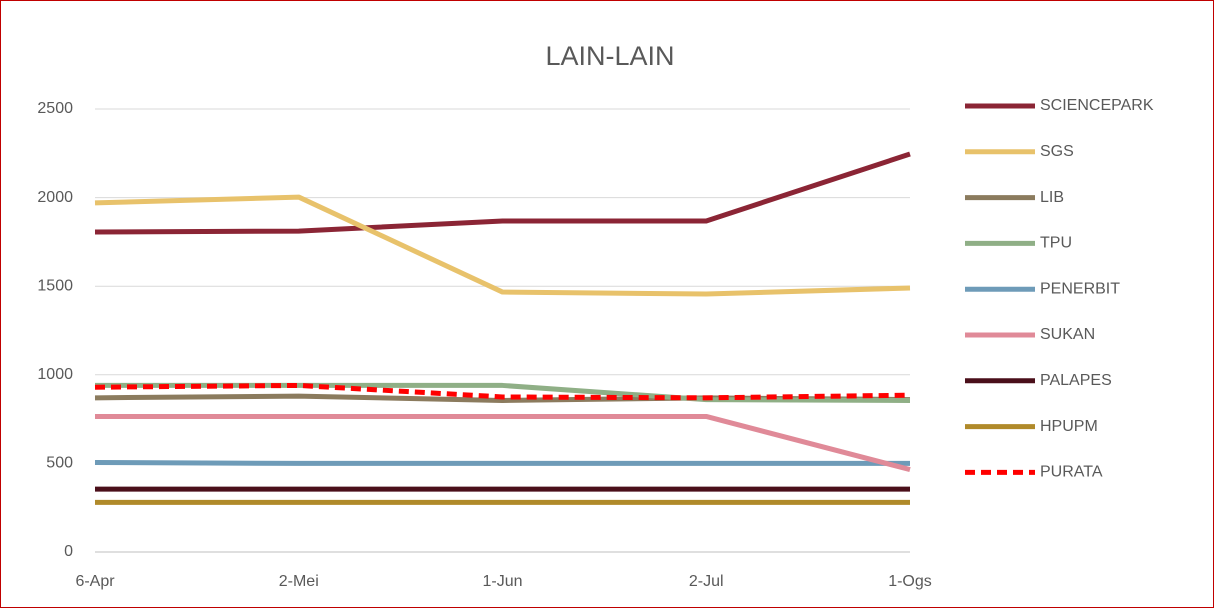  What do you see at coordinates (1097, 105) in the screenshot?
I see `legend-label: SCIENCEPARK` at bounding box center [1097, 105].